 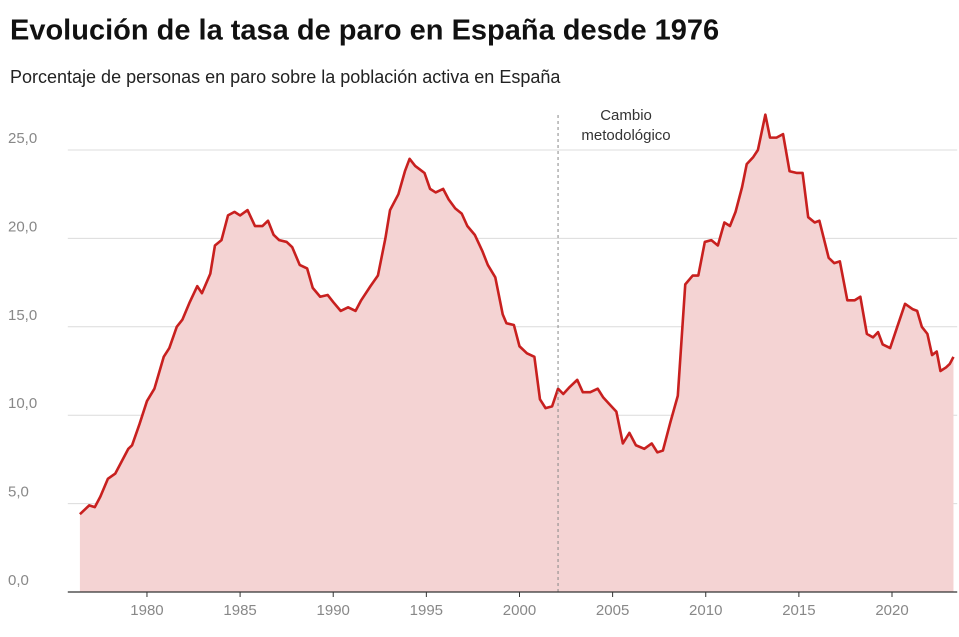 What do you see at coordinates (22, 315) in the screenshot?
I see `y-tick-label: 15,0` at bounding box center [22, 315].